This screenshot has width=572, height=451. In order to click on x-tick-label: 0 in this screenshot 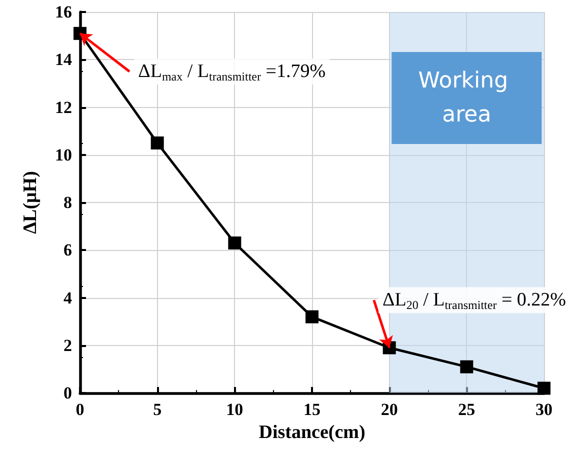, I will do `click(80, 409)`.